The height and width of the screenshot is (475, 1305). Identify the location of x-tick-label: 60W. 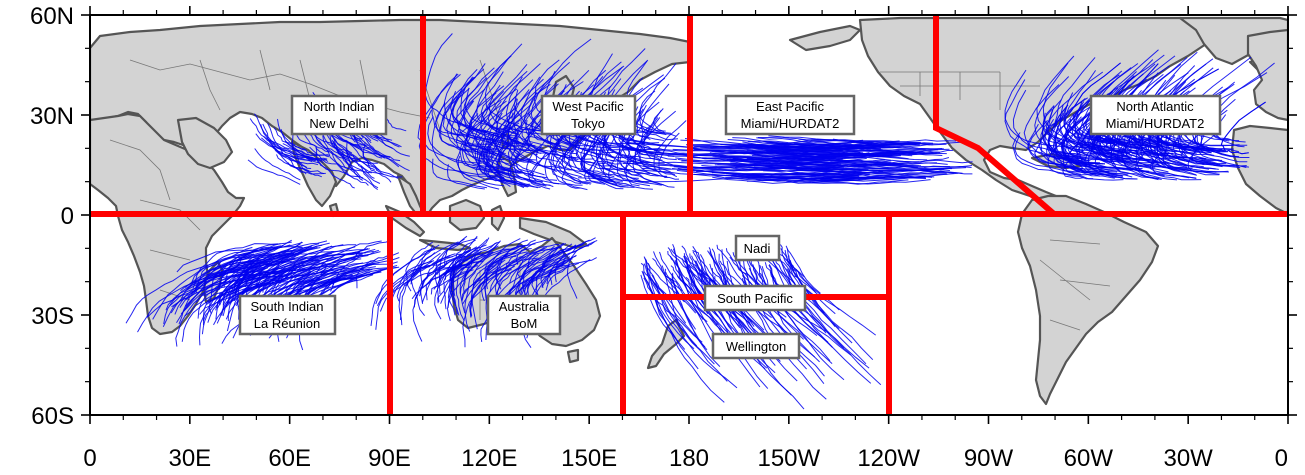
(1089, 458).